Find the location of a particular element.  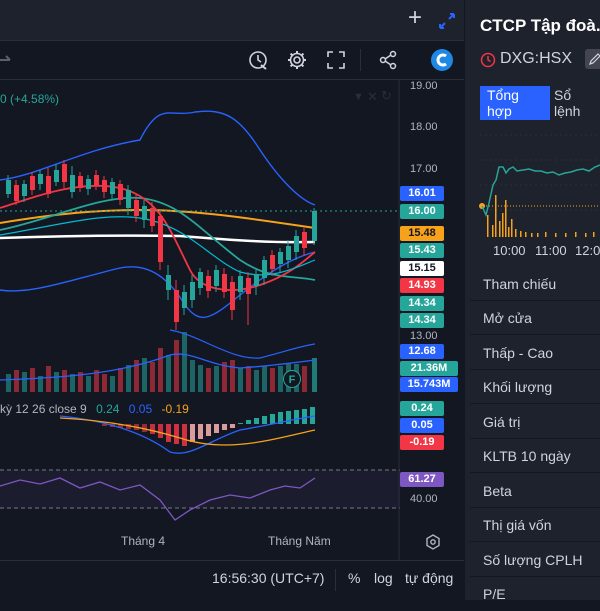

time-label-month-5: Tháng Năm is located at coordinates (299, 541).